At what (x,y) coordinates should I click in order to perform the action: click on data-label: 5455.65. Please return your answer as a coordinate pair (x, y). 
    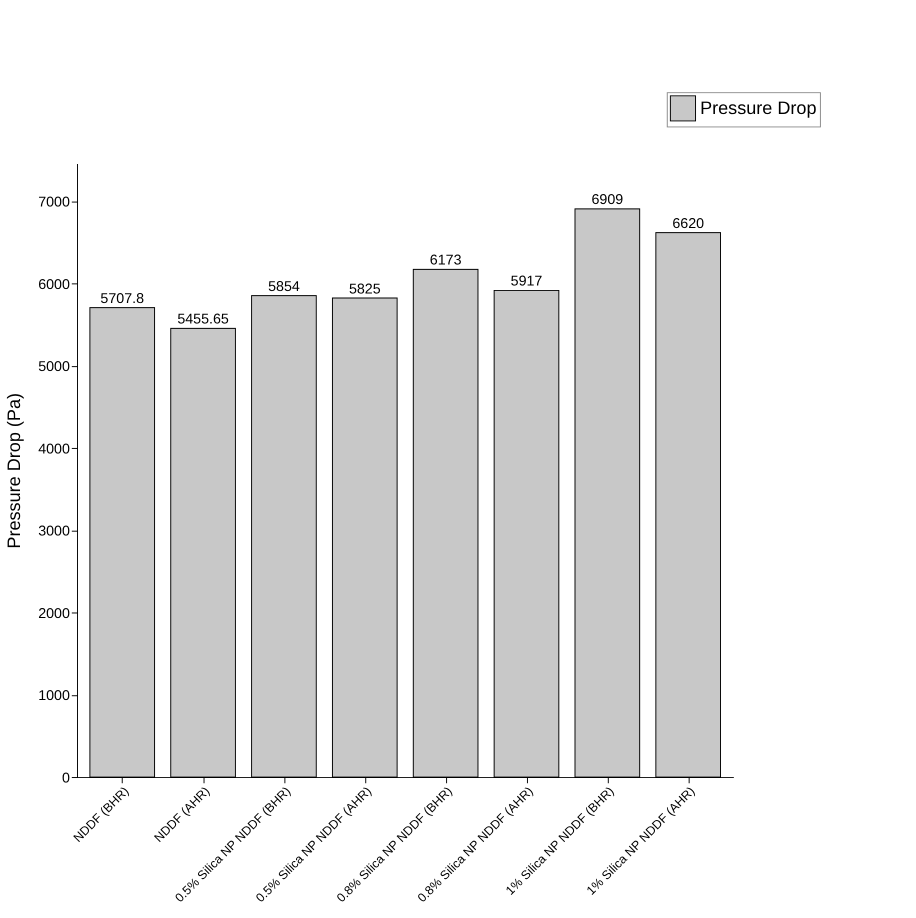
    Looking at the image, I should click on (203, 320).